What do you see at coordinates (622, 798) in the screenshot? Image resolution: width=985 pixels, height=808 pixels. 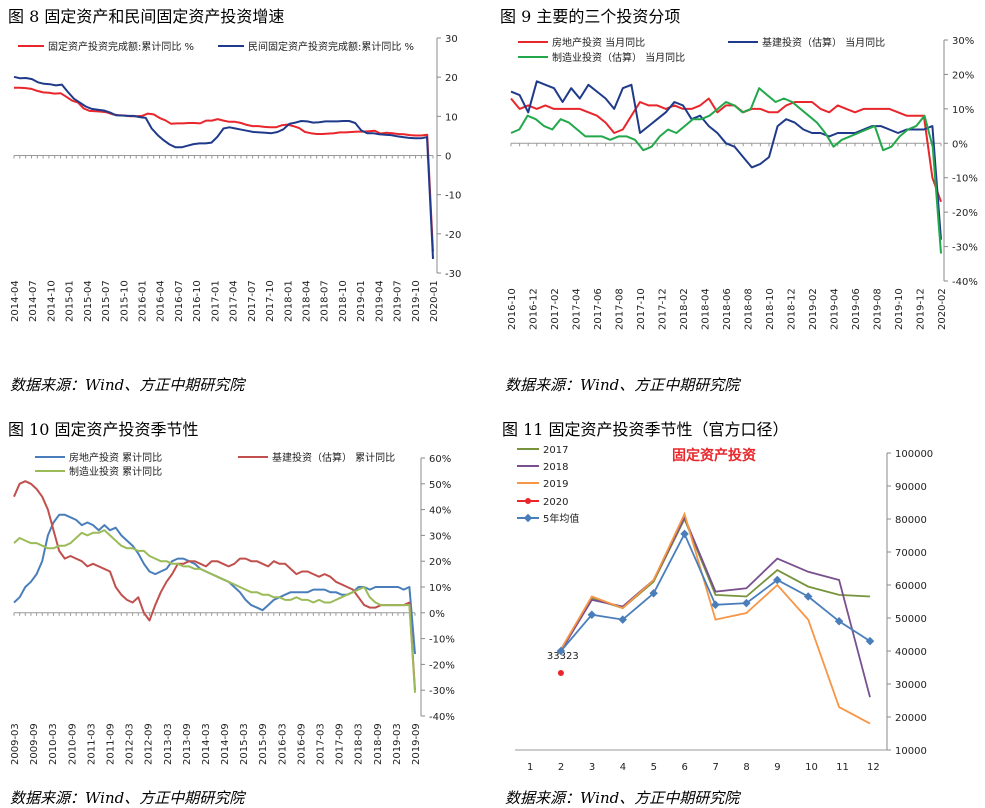 I see `fig11-source: 数据来源：Wind、方正中期研究院` at bounding box center [622, 798].